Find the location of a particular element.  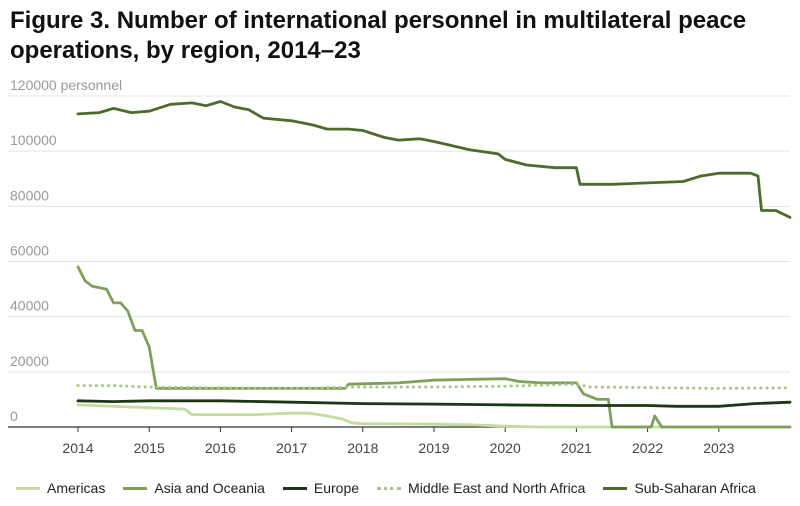

x-tick-label: 2022 is located at coordinates (647, 448).